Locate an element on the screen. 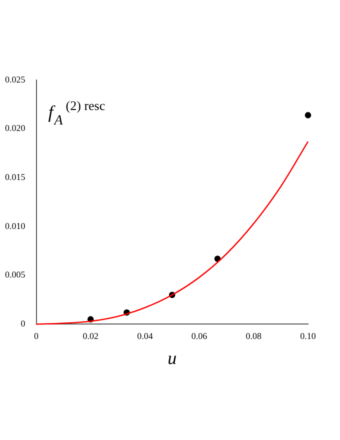 The width and height of the screenshot is (340, 440). y-tick-label: 0.025 is located at coordinates (15, 79).